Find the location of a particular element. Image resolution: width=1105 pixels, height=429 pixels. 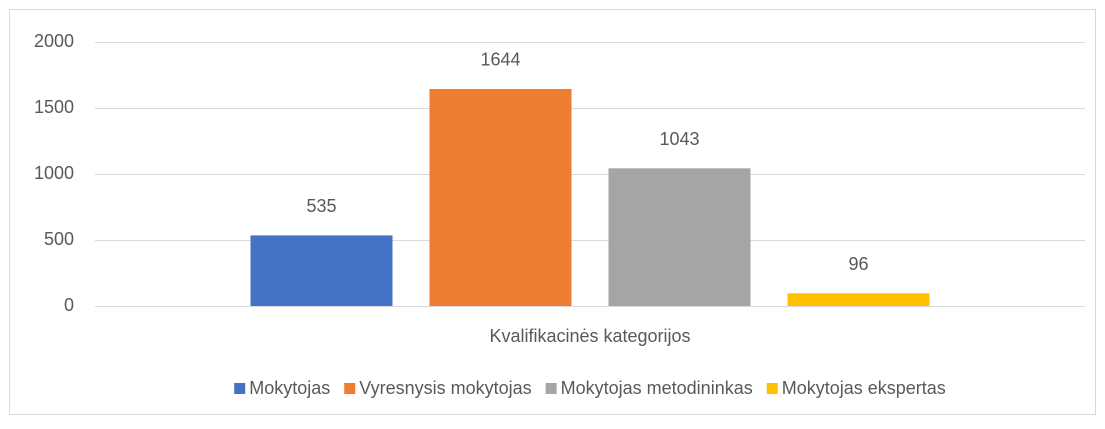

legend-label: Vyresnysis mokytojas is located at coordinates (445, 388).